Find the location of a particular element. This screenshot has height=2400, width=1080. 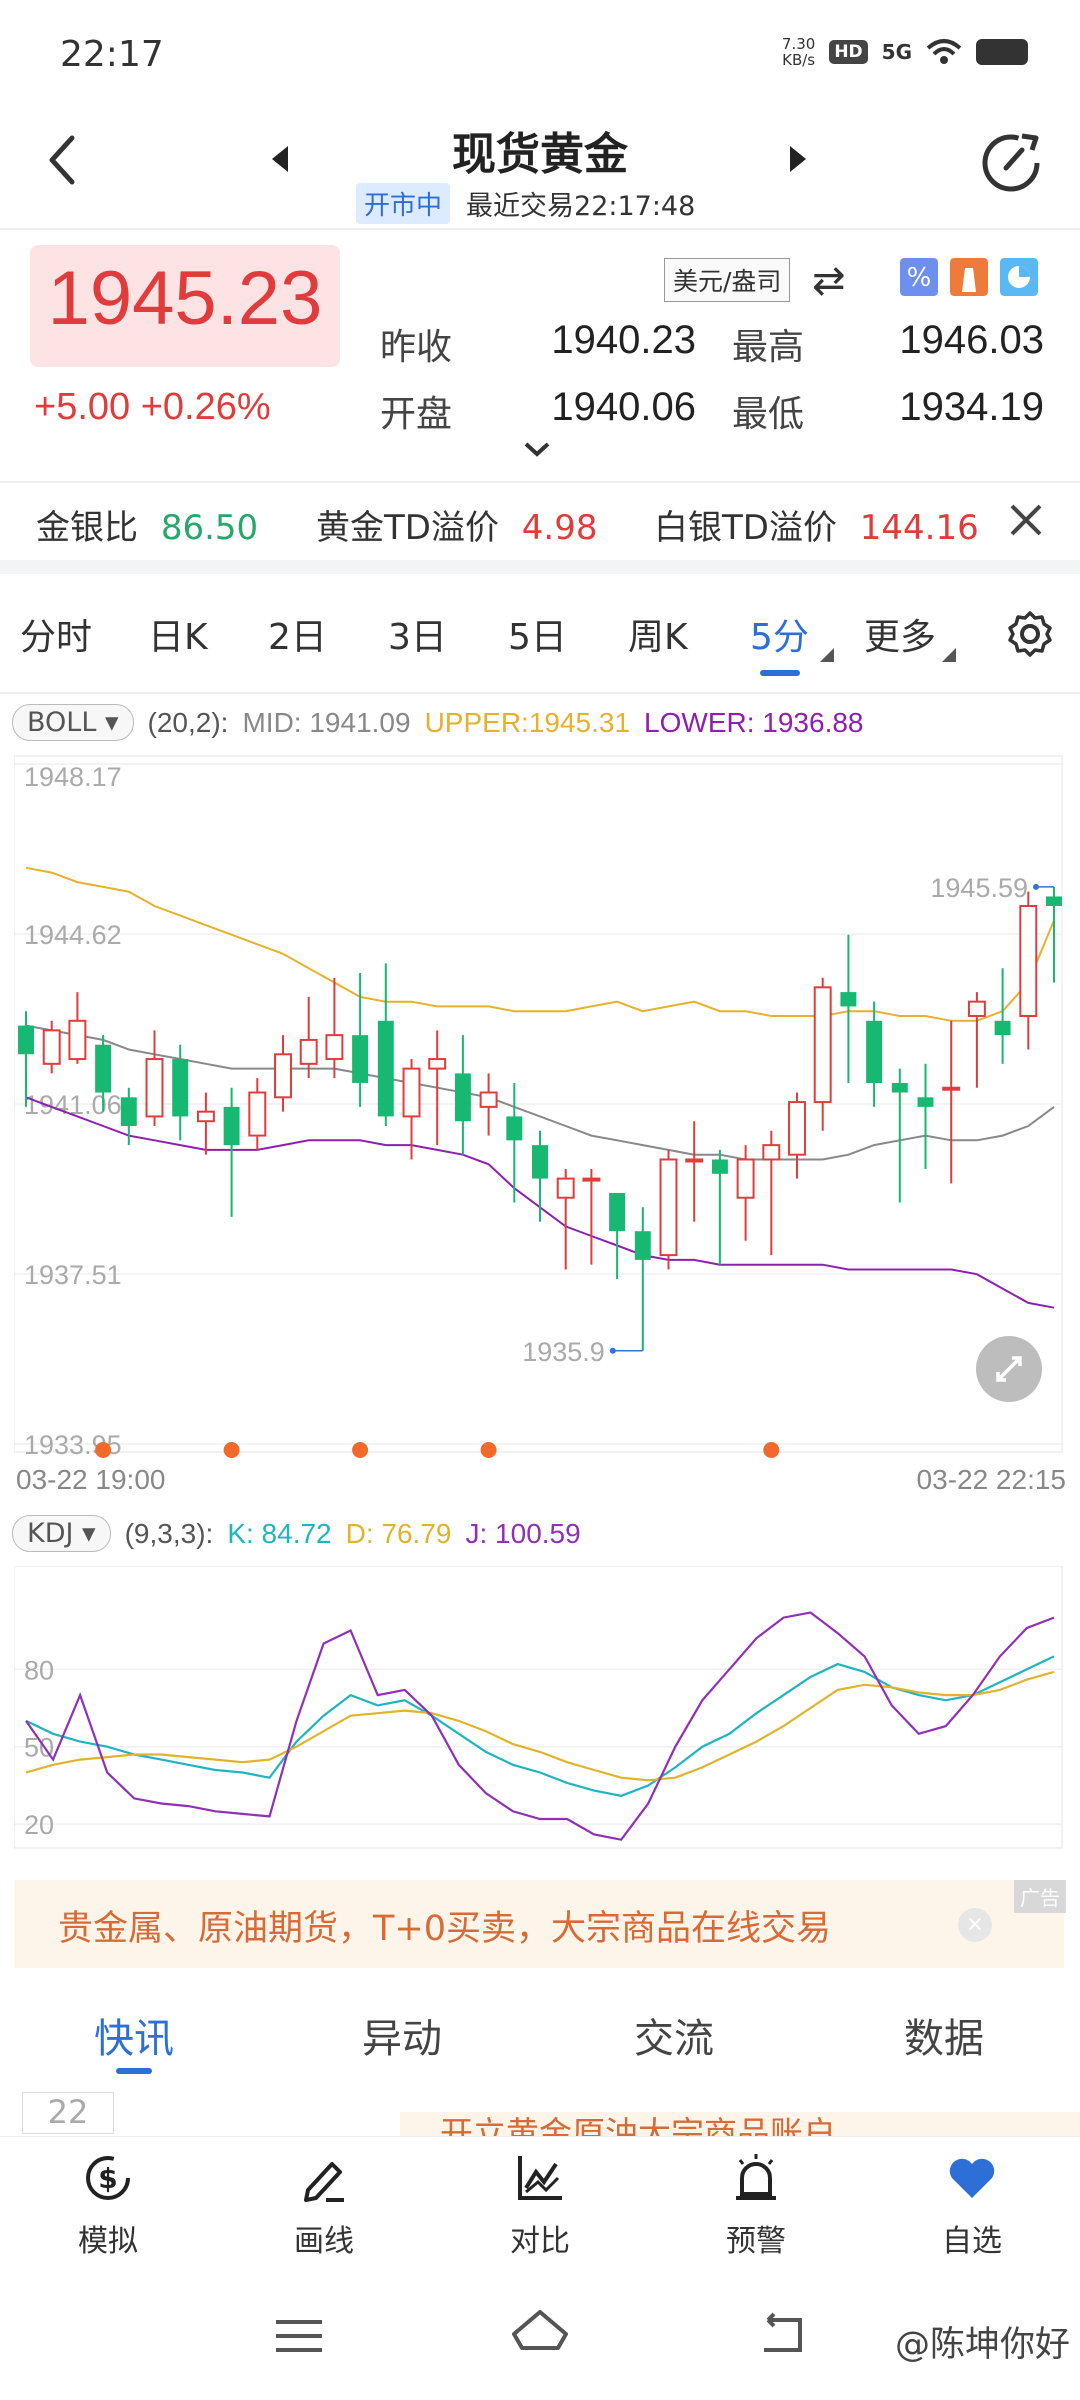

kdj-k-line is located at coordinates (540, 1726).